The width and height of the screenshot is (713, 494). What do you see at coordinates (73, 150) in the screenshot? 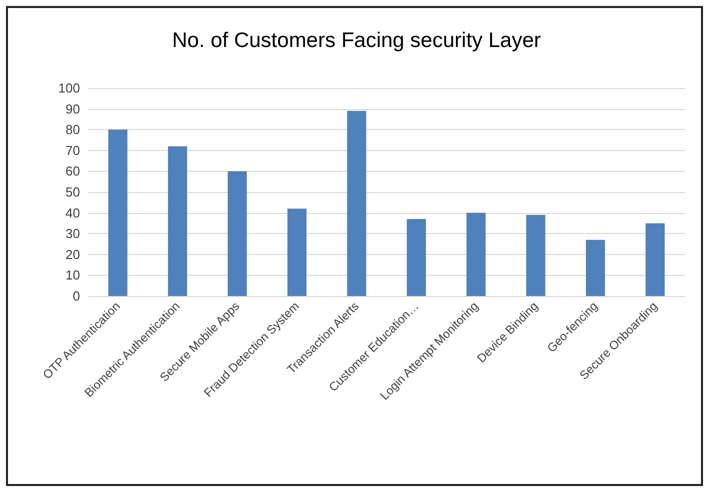
I see `y-tick-label: 70` at bounding box center [73, 150].